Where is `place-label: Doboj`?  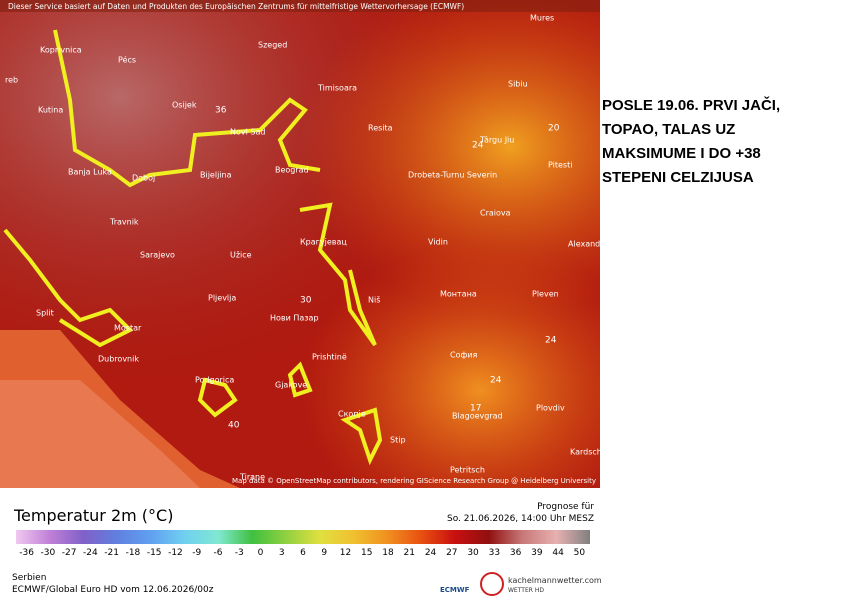 place-label: Doboj is located at coordinates (143, 178).